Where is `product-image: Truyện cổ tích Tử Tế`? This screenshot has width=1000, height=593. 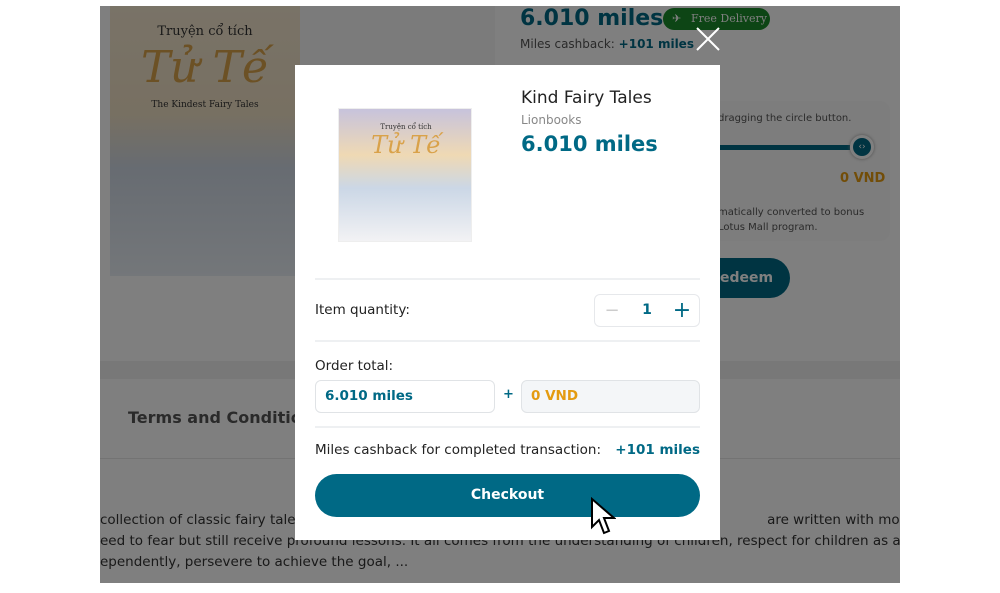 product-image: Truyện cổ tích Tử Tế is located at coordinates (405, 175).